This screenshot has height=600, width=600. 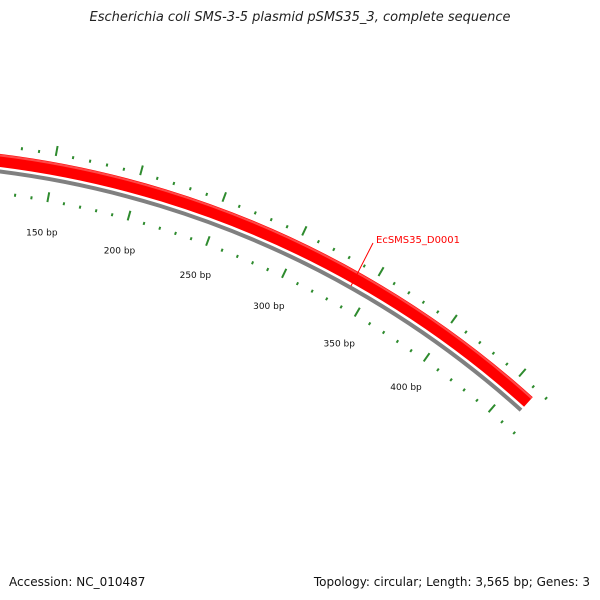 What do you see at coordinates (120, 251) in the screenshot?
I see `tick-label: 200 bp` at bounding box center [120, 251].